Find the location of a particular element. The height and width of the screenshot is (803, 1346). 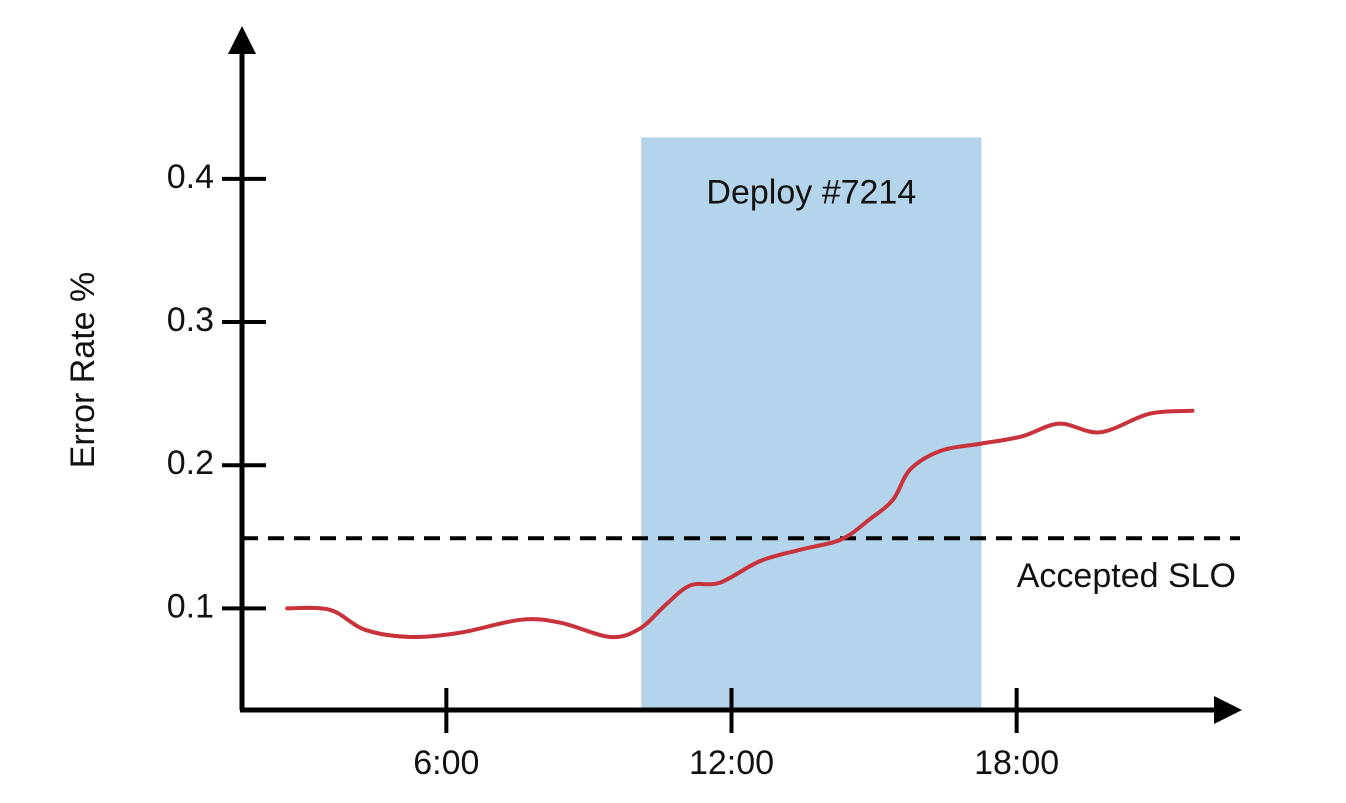

x-axis-arrow is located at coordinates (1228, 710).